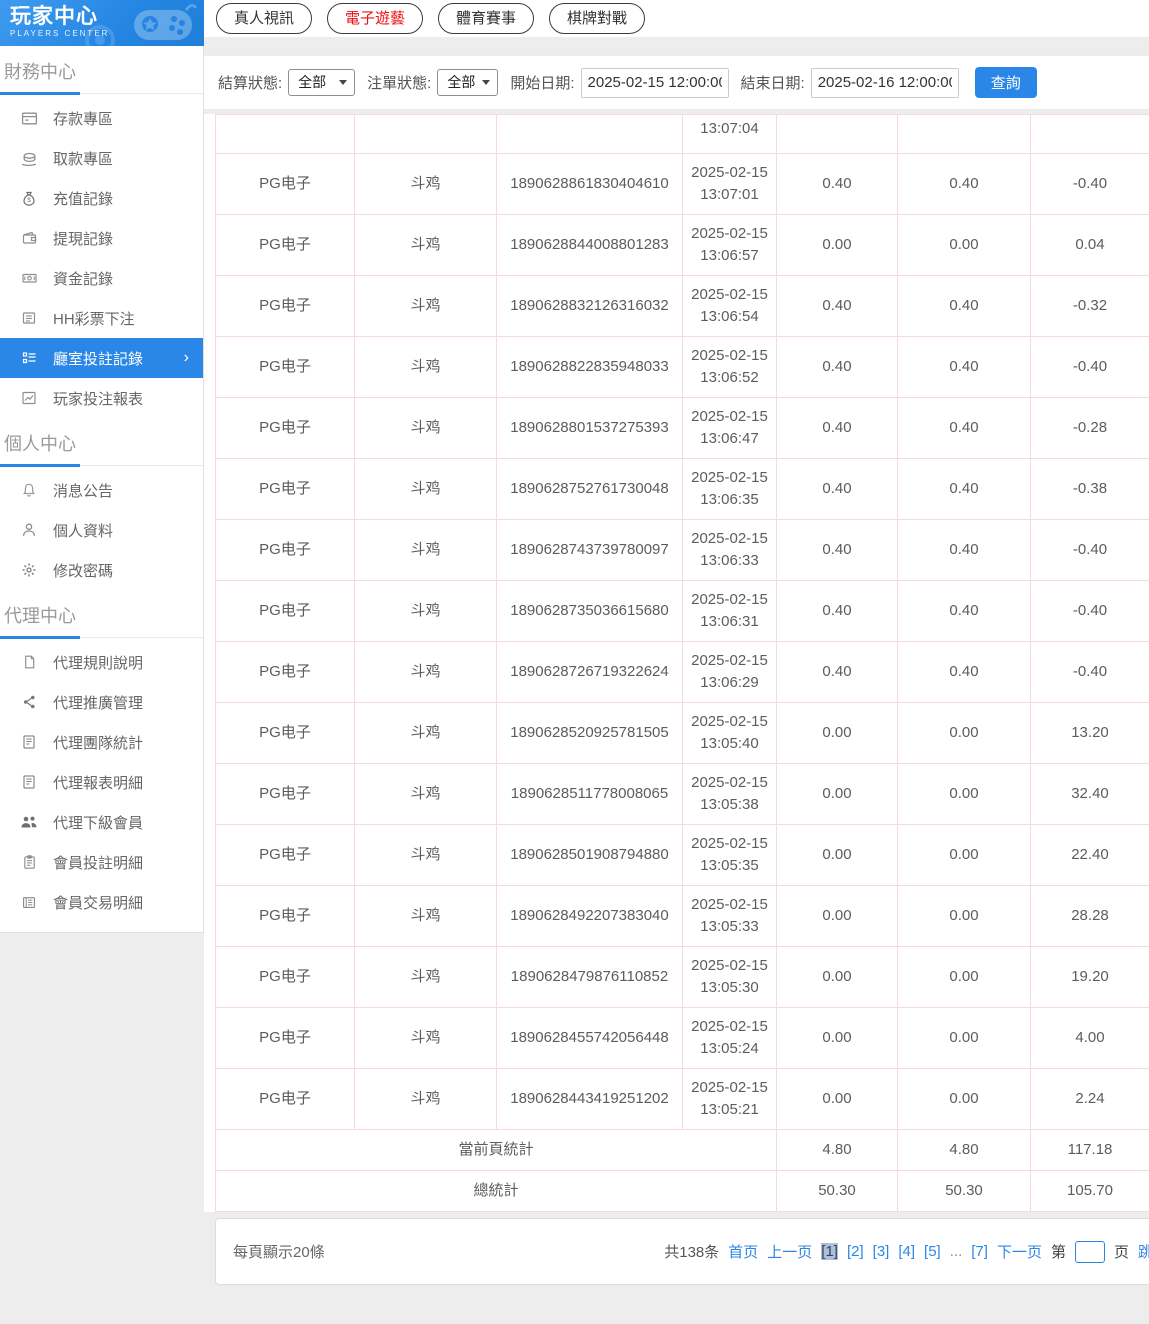  I want to click on sidebar-section-title: 財務中心, so click(101, 70).